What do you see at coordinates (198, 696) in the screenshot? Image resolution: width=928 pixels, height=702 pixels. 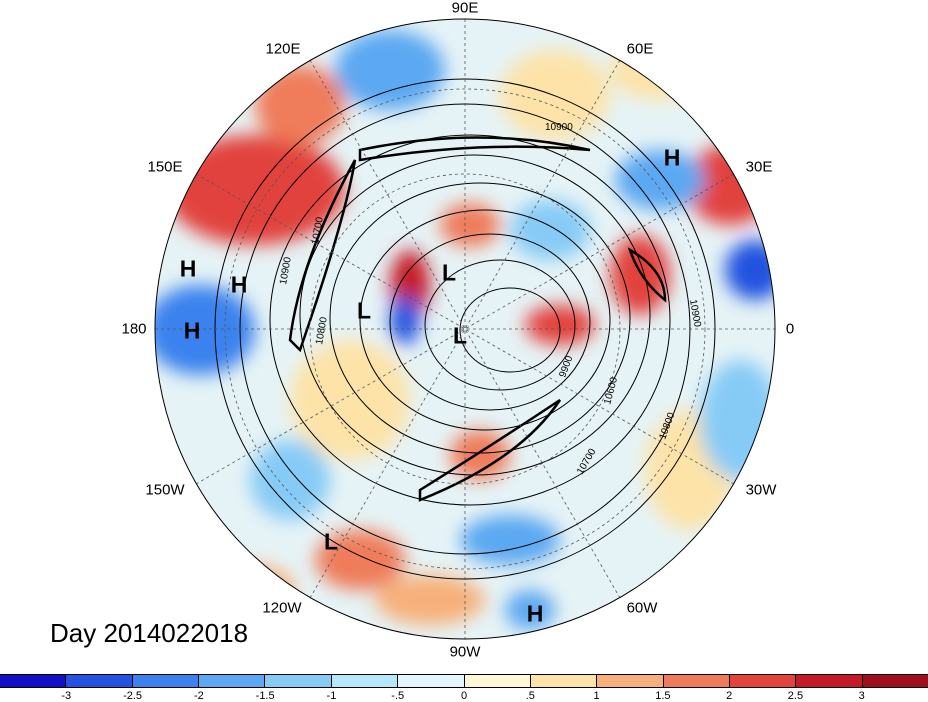 I see `colorbar-tick-label: -2` at bounding box center [198, 696].